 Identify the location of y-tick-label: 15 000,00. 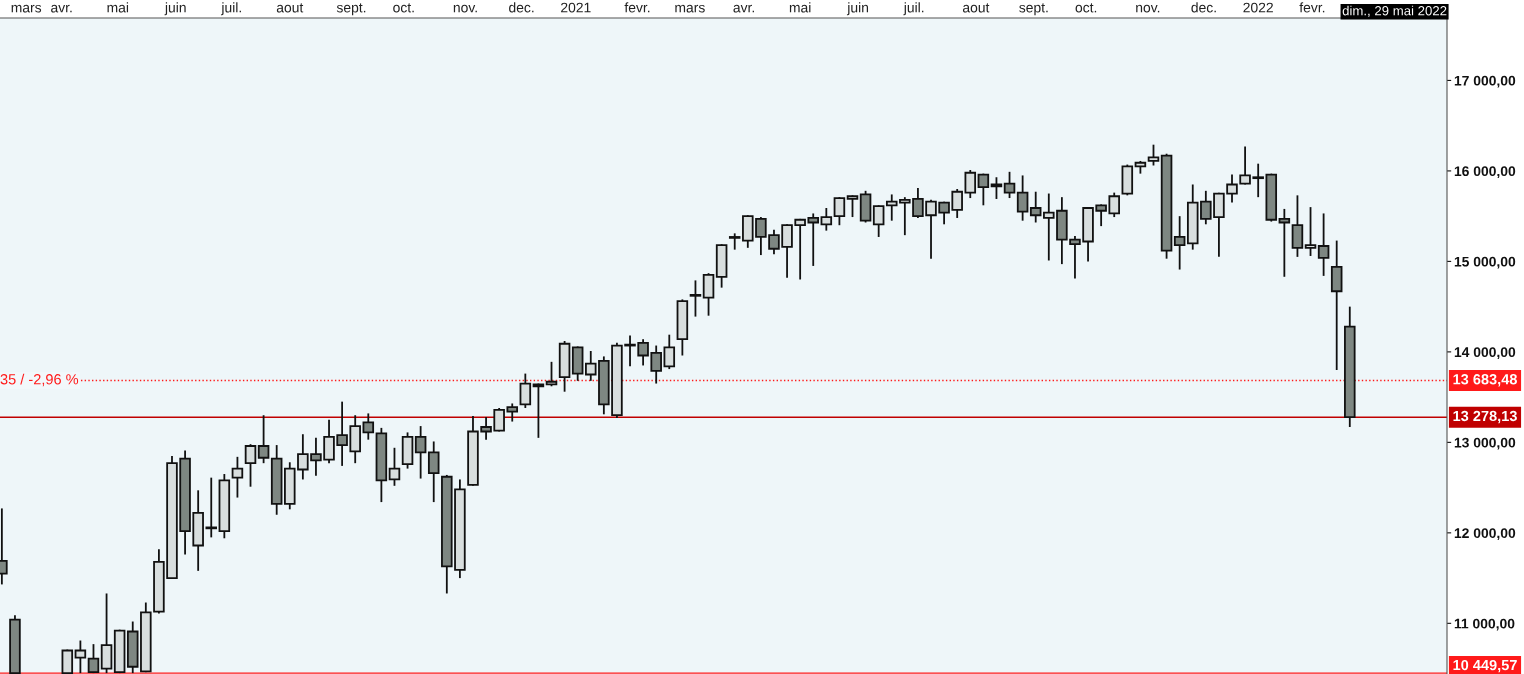
(1485, 262).